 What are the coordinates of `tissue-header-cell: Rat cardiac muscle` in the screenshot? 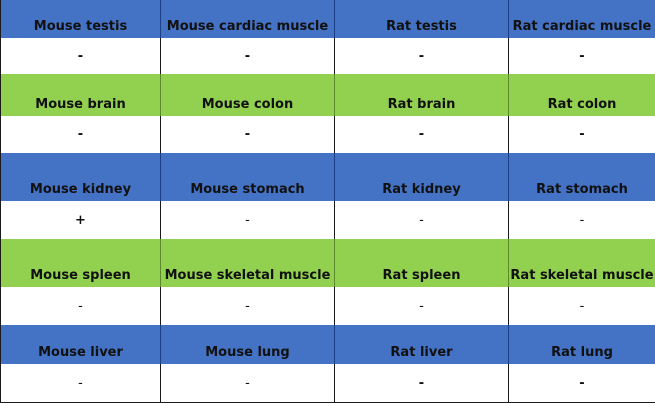 It's located at (582, 19).